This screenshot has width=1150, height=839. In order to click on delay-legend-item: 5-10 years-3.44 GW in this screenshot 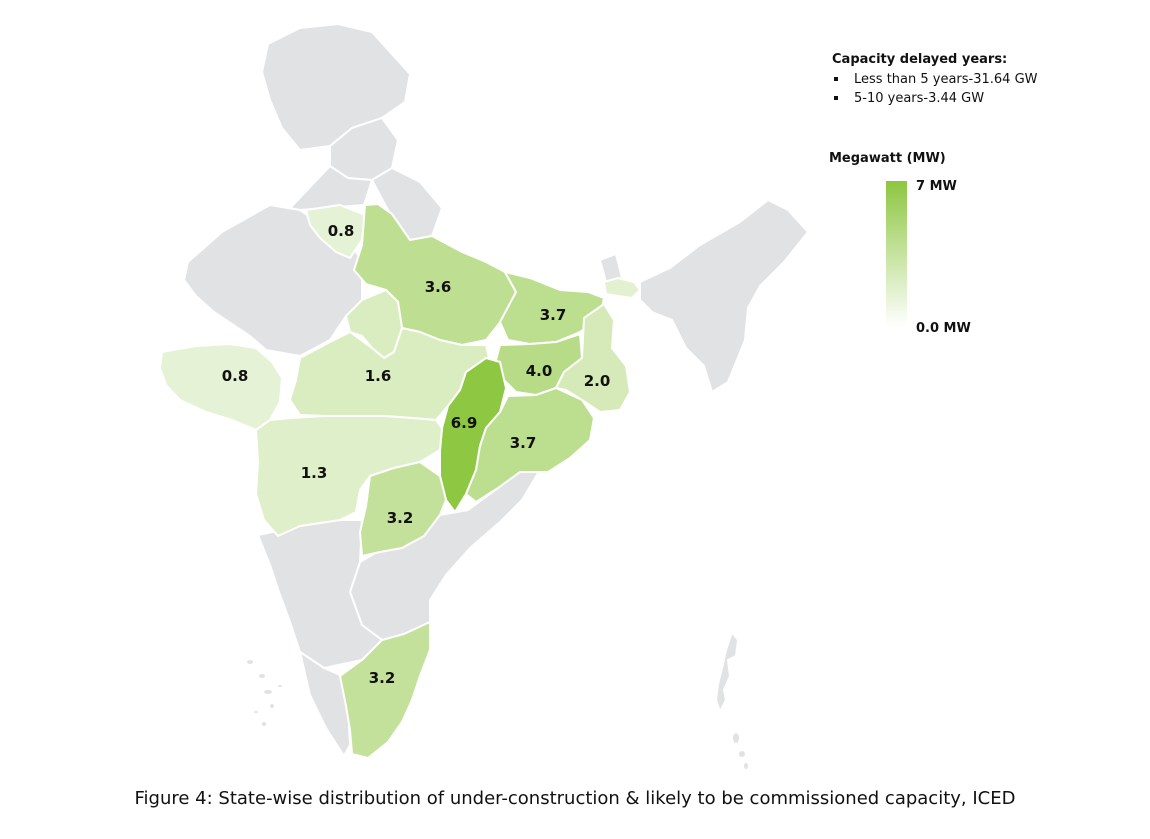, I will do `click(962, 98)`.